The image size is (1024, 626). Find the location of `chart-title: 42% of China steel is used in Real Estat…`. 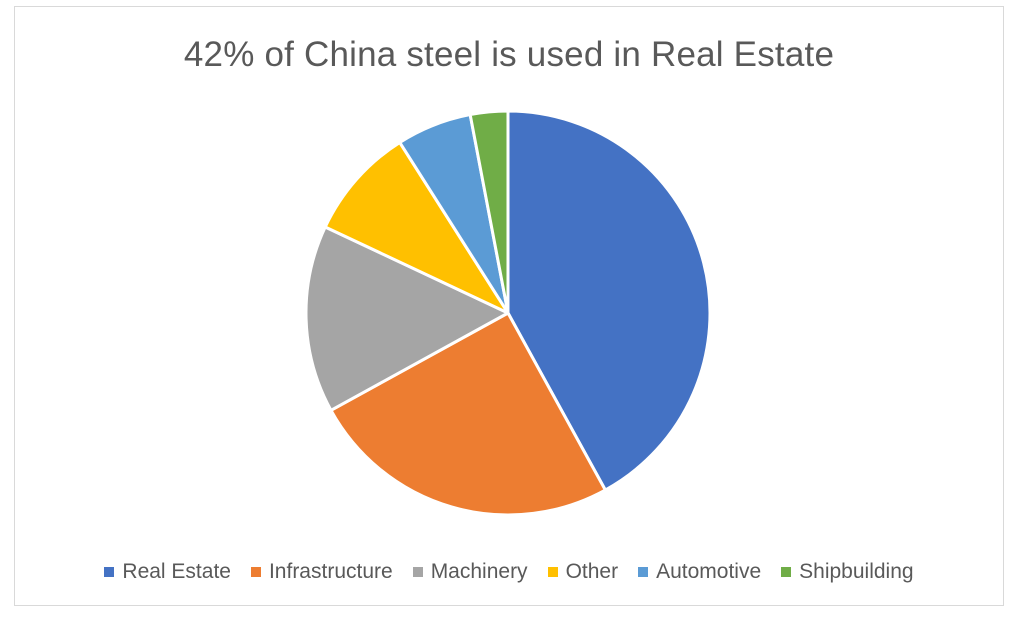

chart-title: 42% of China steel is used in Real Estat… is located at coordinates (509, 54).